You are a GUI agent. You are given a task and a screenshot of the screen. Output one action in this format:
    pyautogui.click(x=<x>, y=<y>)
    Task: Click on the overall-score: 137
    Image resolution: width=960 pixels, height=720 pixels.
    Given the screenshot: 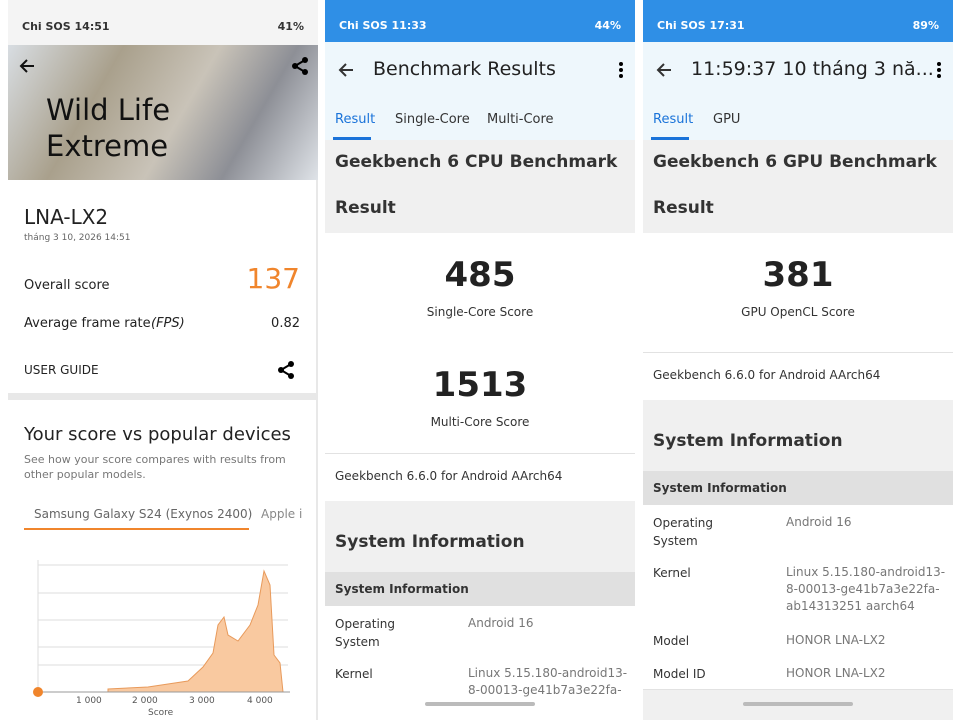 What is the action you would take?
    pyautogui.click(x=273, y=278)
    